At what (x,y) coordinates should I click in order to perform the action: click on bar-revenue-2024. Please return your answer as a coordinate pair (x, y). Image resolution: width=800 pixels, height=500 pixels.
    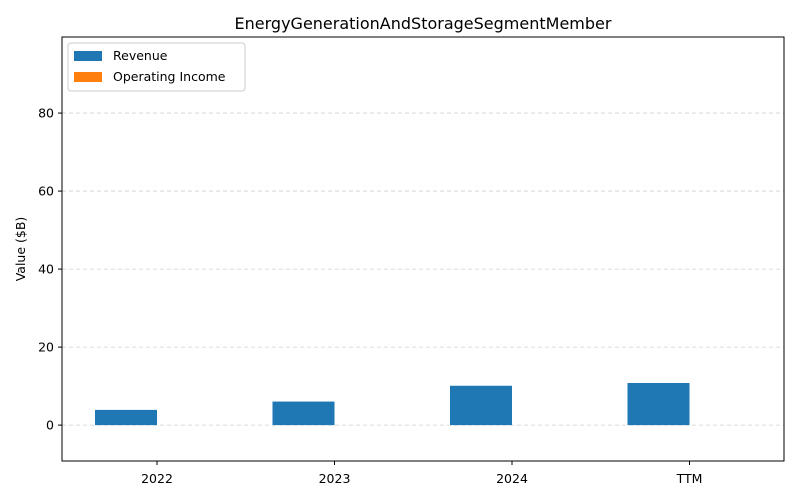
    Looking at the image, I should click on (481, 405).